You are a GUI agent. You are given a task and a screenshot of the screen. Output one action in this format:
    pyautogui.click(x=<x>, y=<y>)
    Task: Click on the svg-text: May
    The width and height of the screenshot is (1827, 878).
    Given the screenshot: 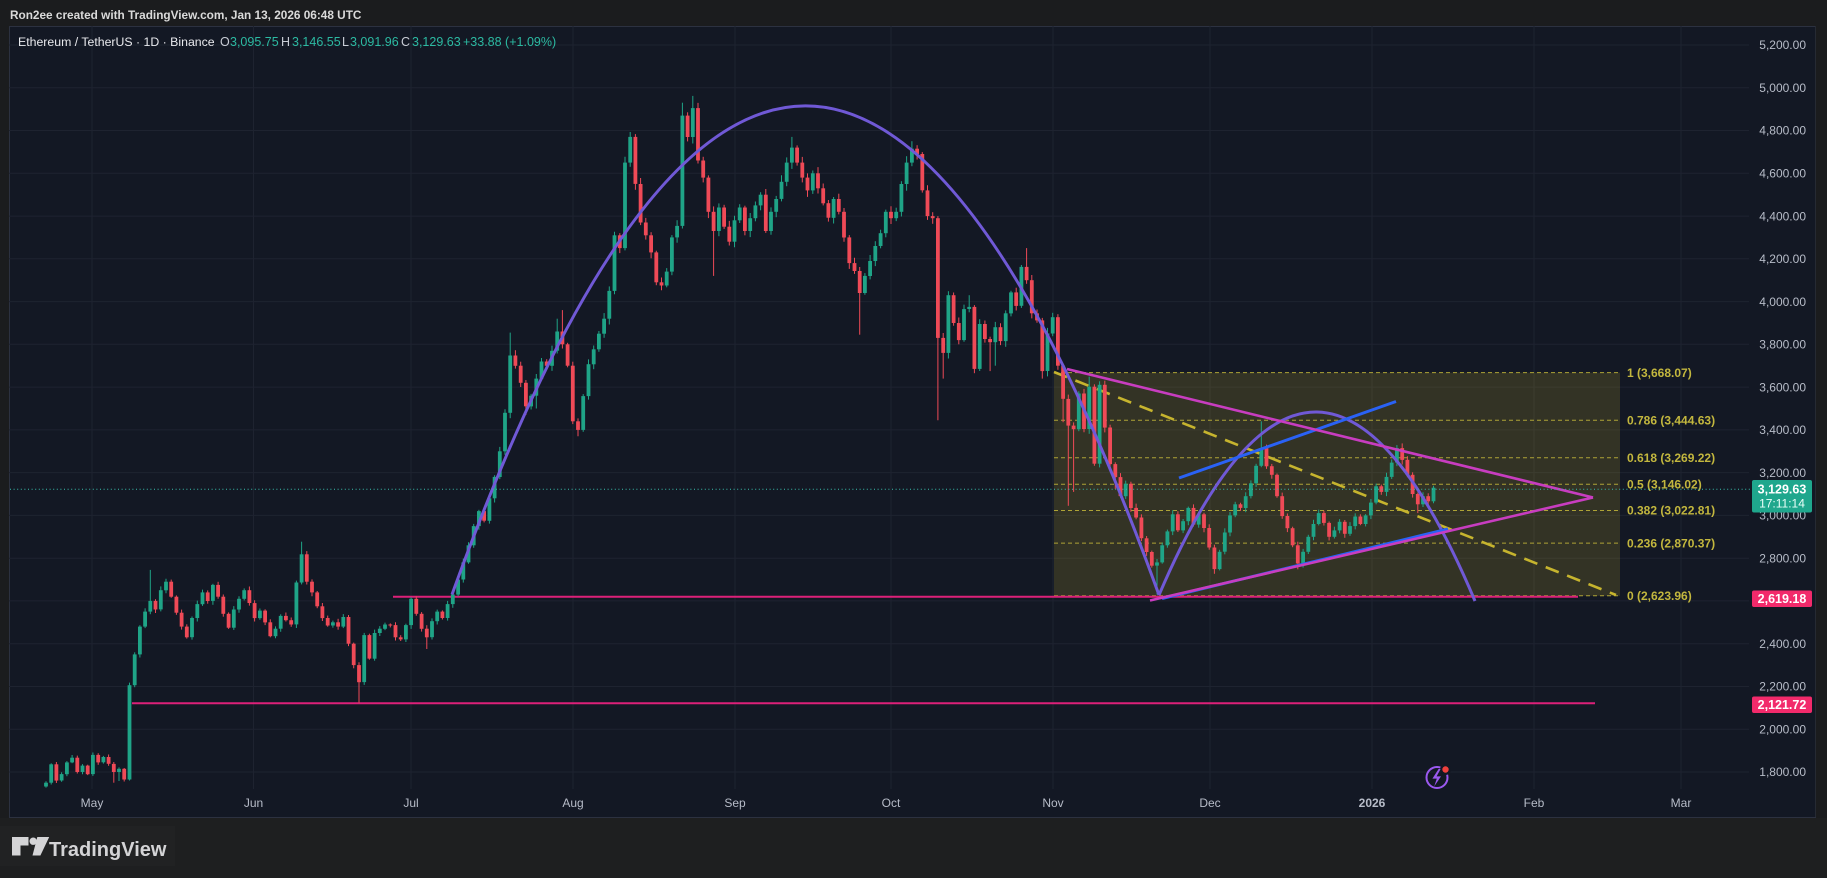 What is the action you would take?
    pyautogui.click(x=92, y=803)
    